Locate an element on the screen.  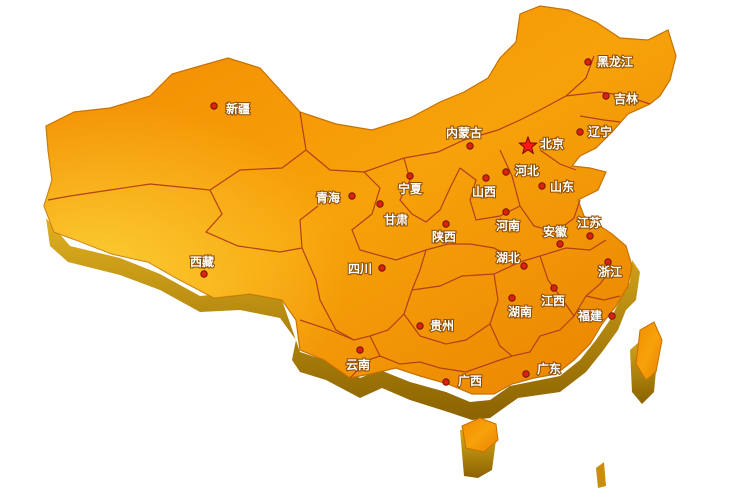
region-label-guangdong: 广东 is located at coordinates (549, 368).